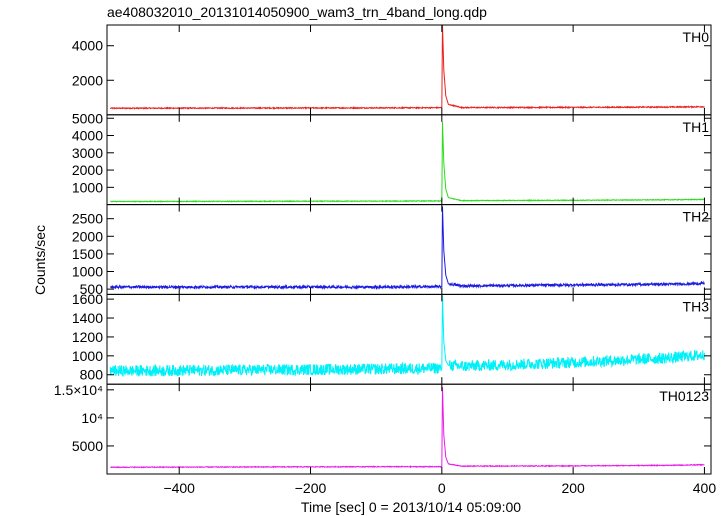  What do you see at coordinates (87, 337) in the screenshot?
I see `y-tick-label: 1200` at bounding box center [87, 337].